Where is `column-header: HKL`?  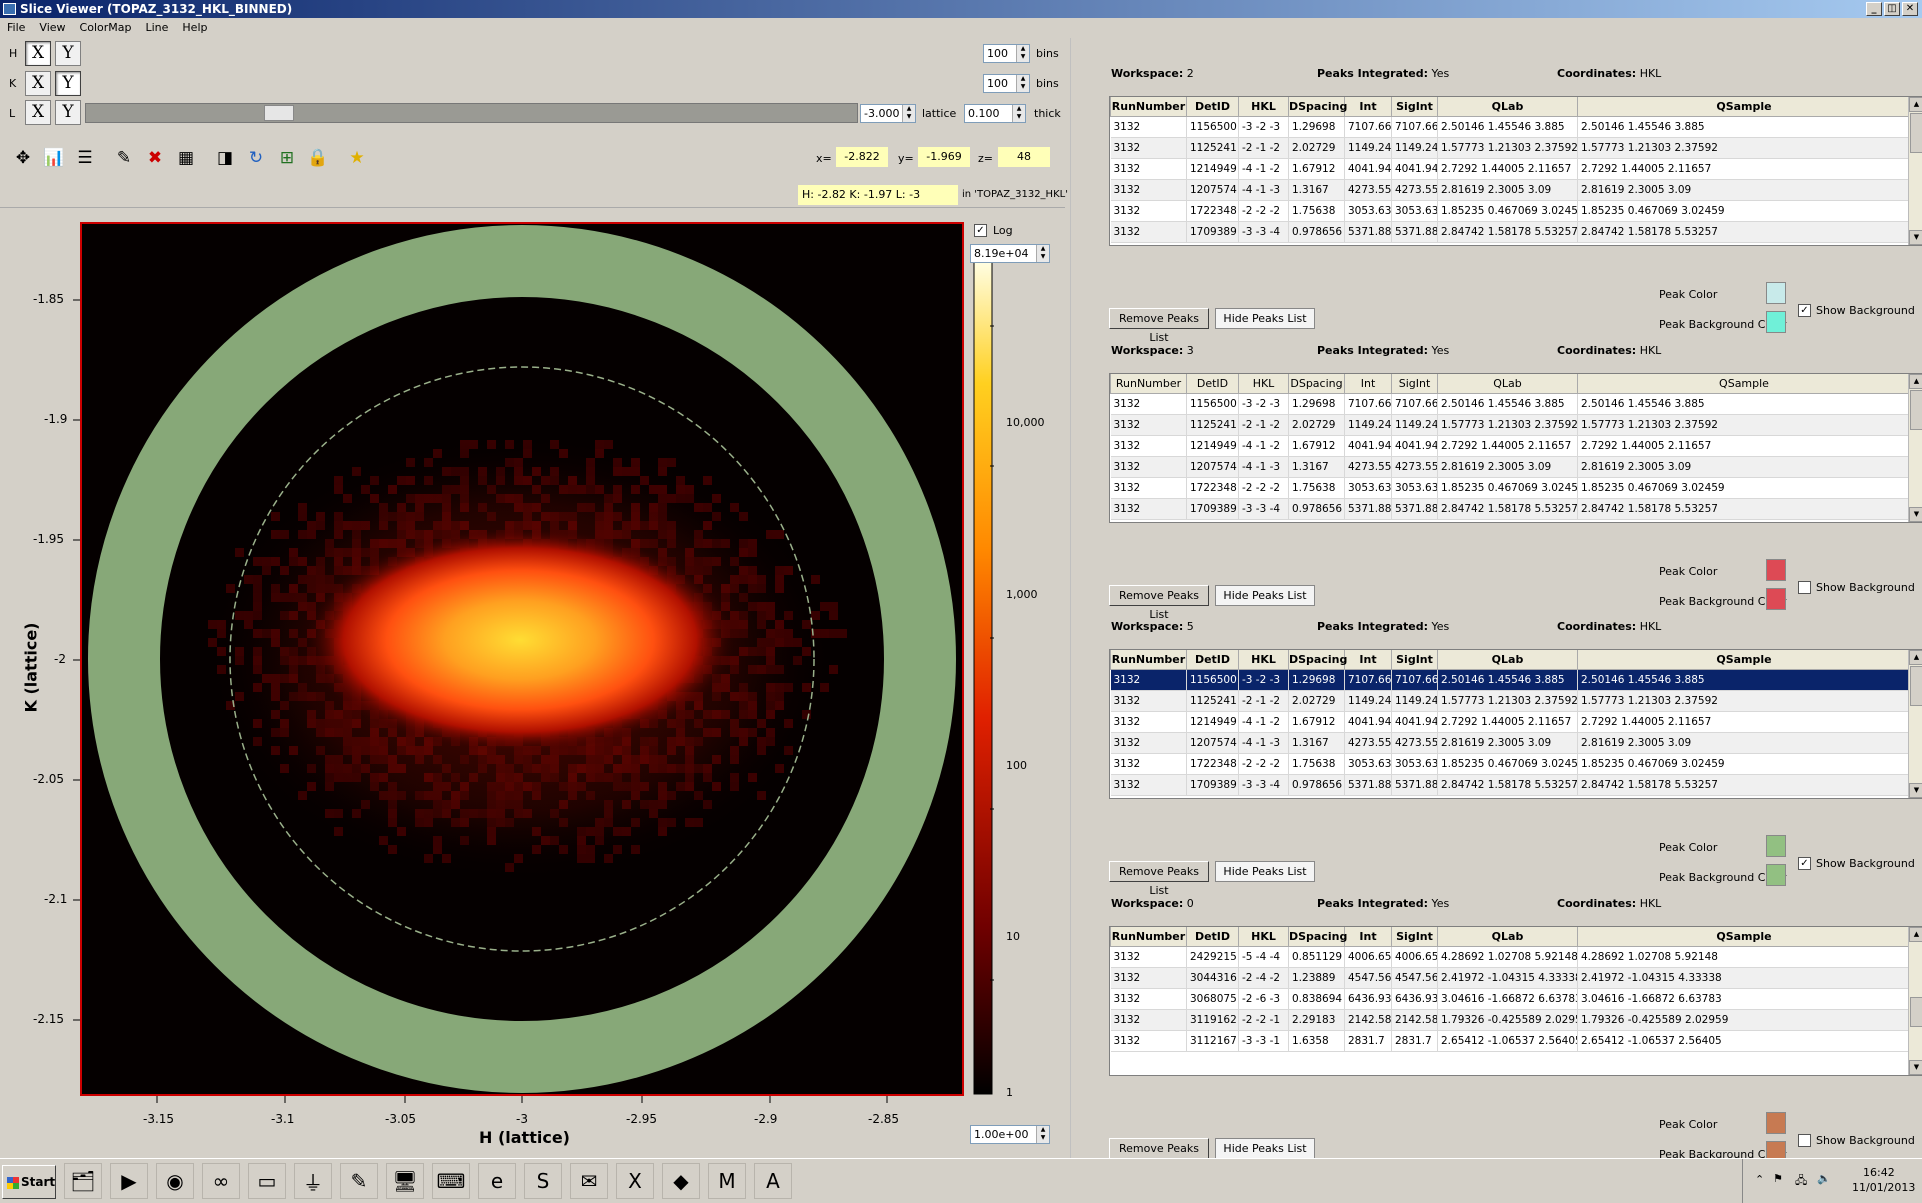
column-header: HKL is located at coordinates (1263, 660).